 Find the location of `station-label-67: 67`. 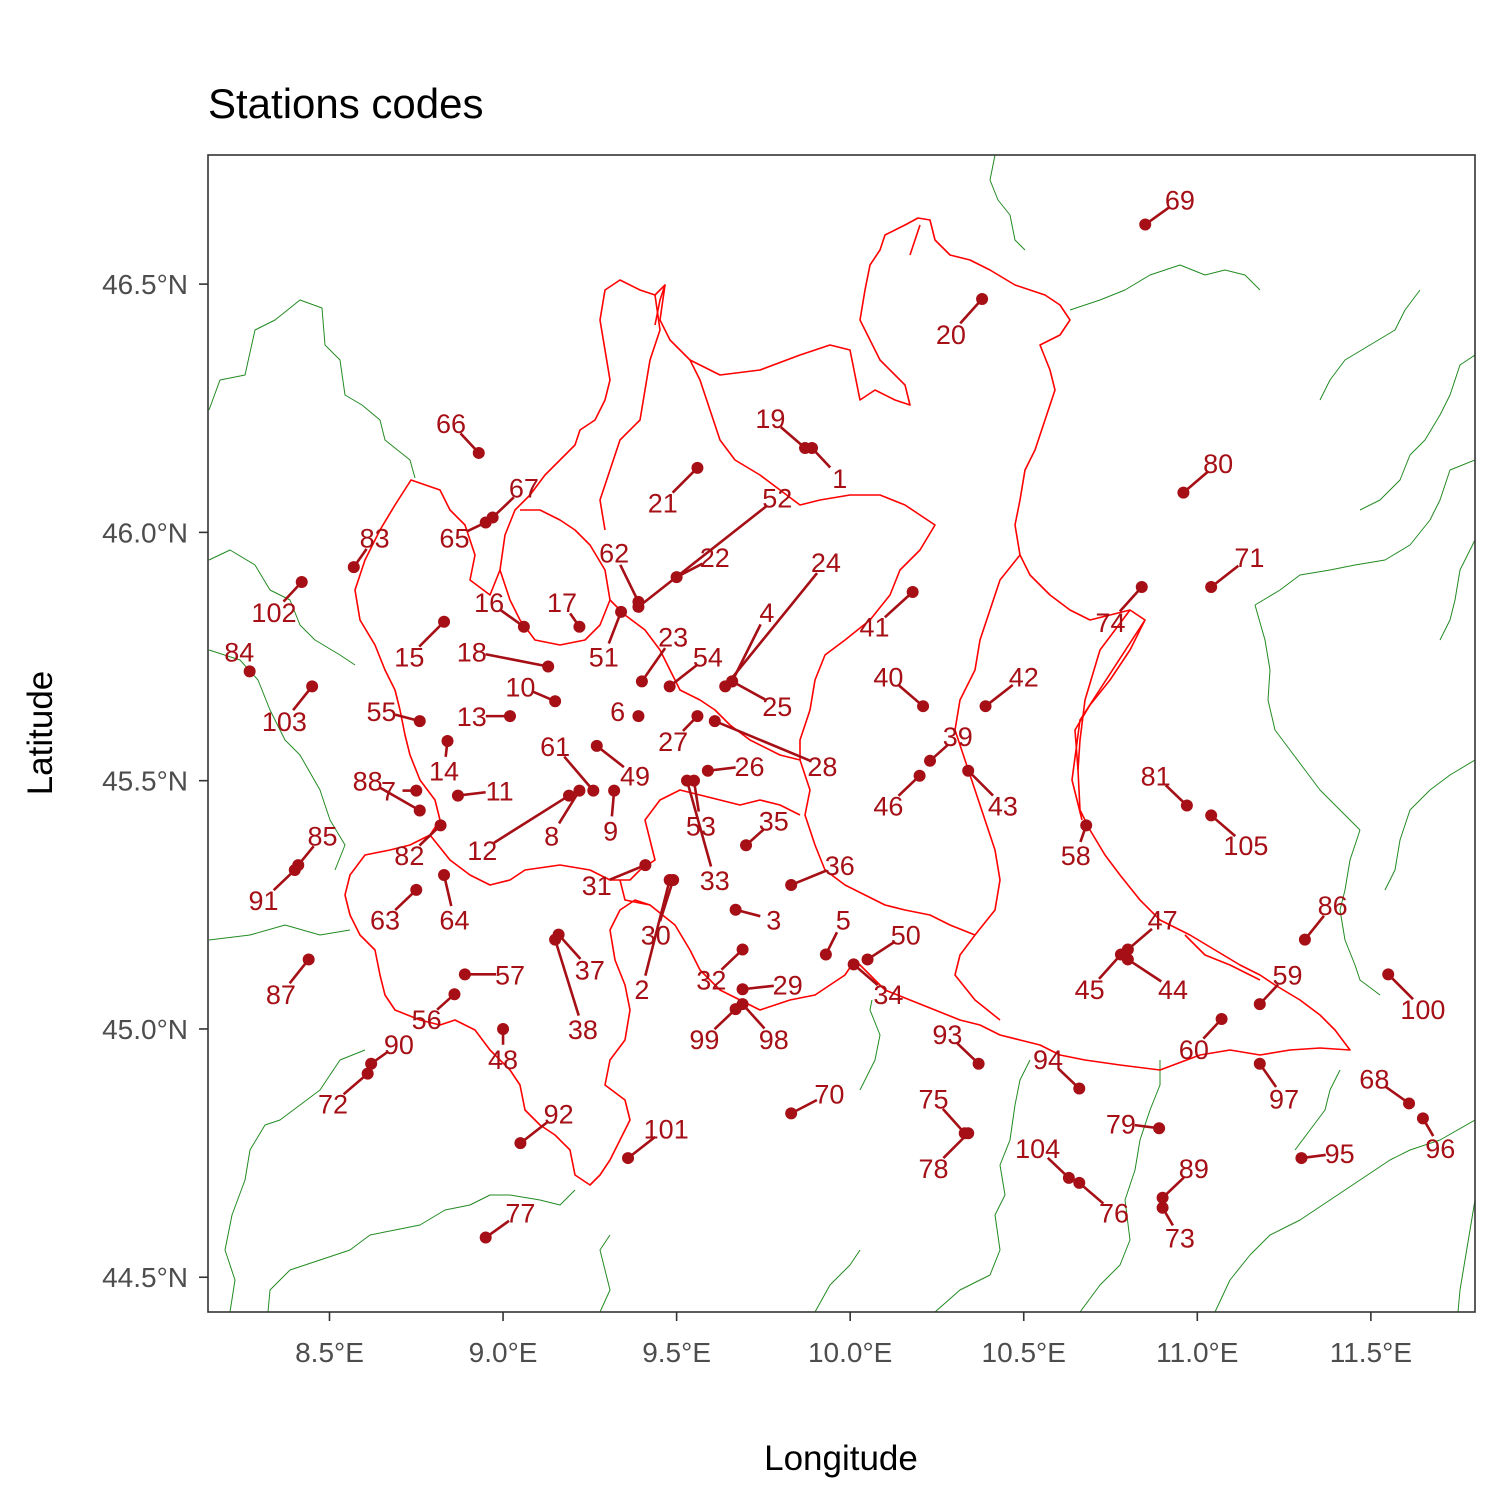

station-label-67: 67 is located at coordinates (524, 489).